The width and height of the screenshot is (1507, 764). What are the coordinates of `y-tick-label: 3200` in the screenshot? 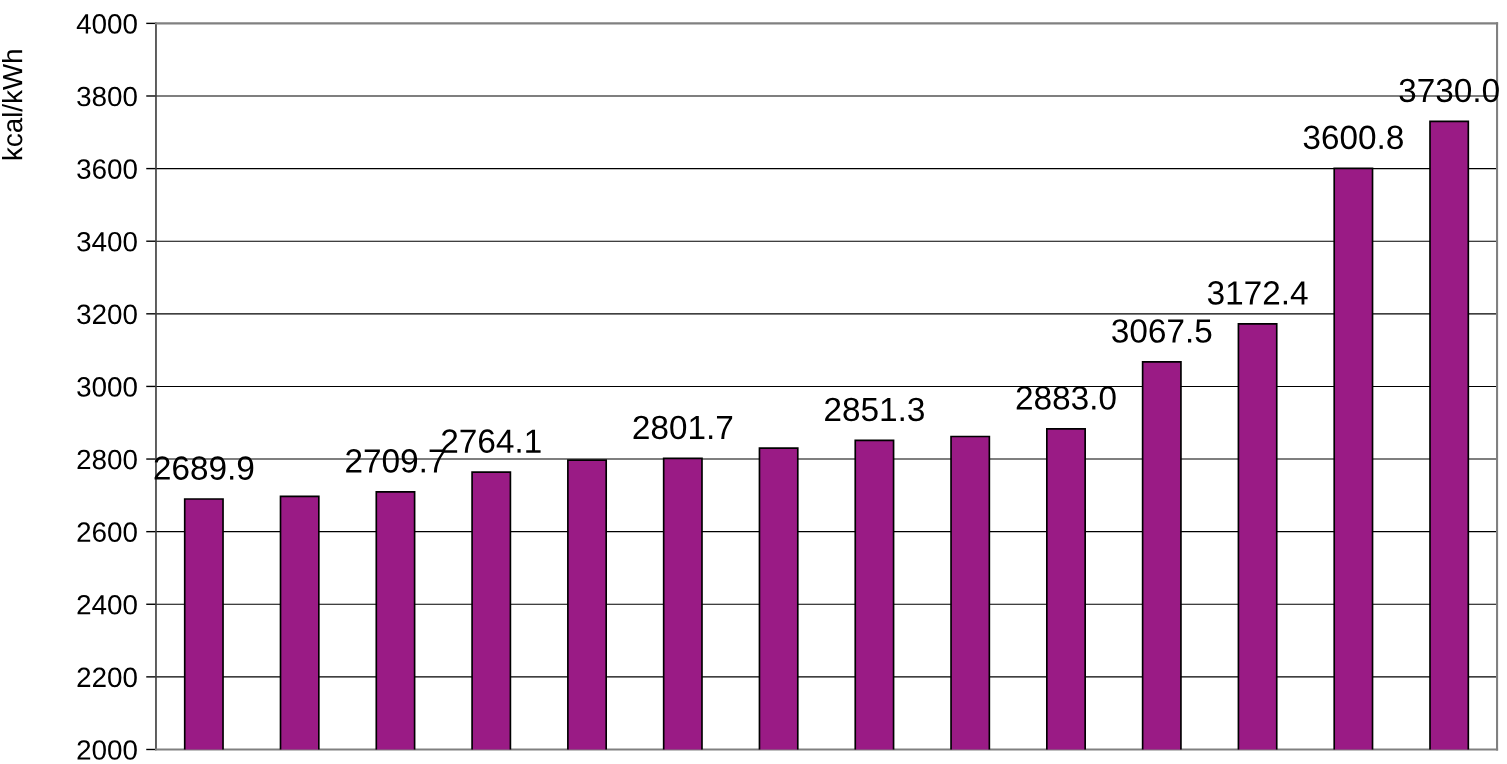 It's located at (107, 314).